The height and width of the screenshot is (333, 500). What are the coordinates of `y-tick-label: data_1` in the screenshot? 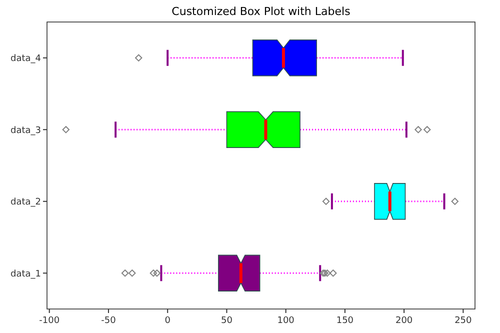 It's located at (25, 274).